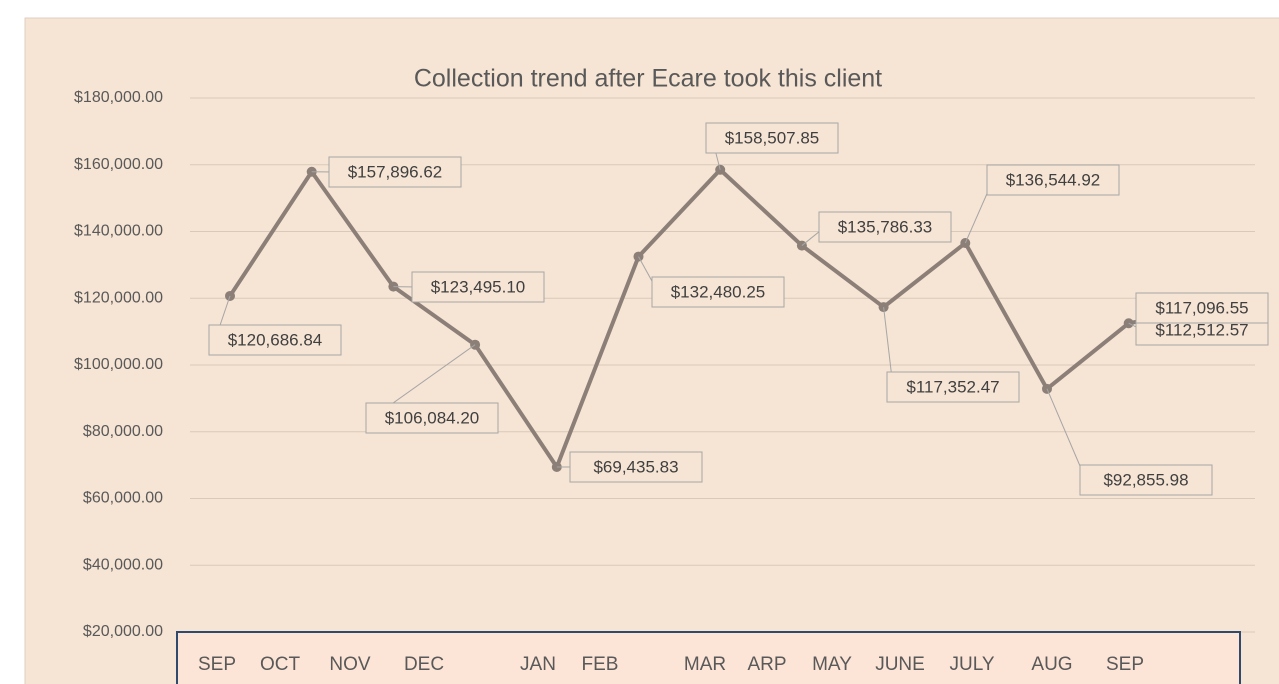  What do you see at coordinates (123, 431) in the screenshot?
I see `y-tick-label: $80,000.00` at bounding box center [123, 431].